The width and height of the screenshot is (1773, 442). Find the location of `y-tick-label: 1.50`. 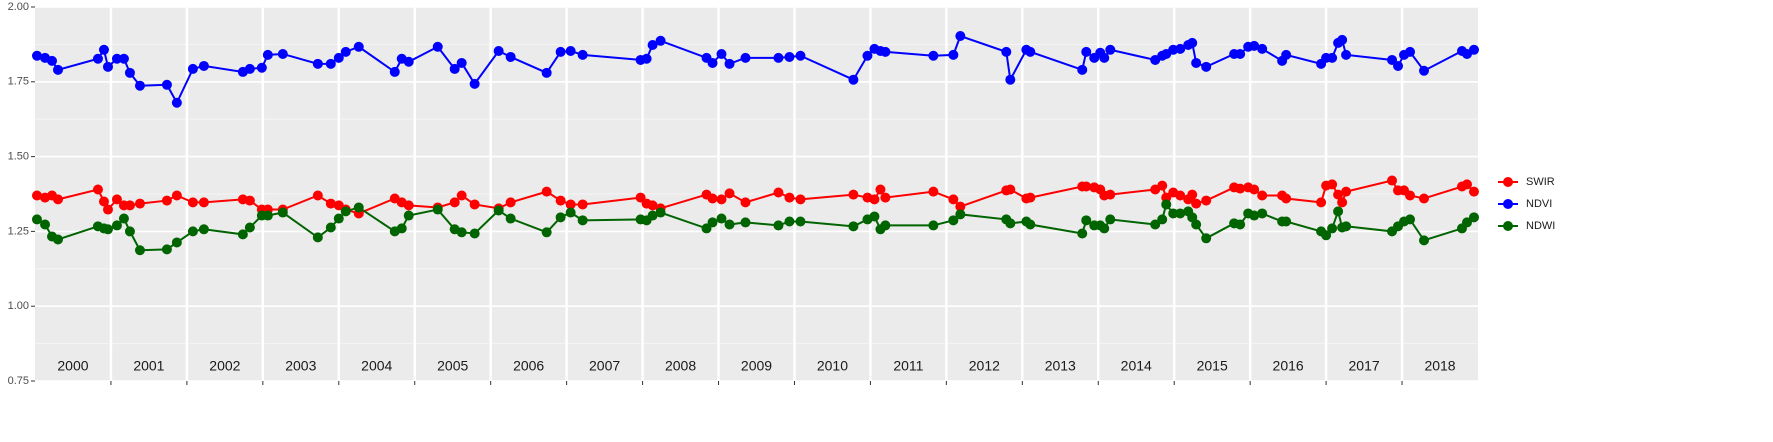

y-tick-label: 1.50 is located at coordinates (18, 157).